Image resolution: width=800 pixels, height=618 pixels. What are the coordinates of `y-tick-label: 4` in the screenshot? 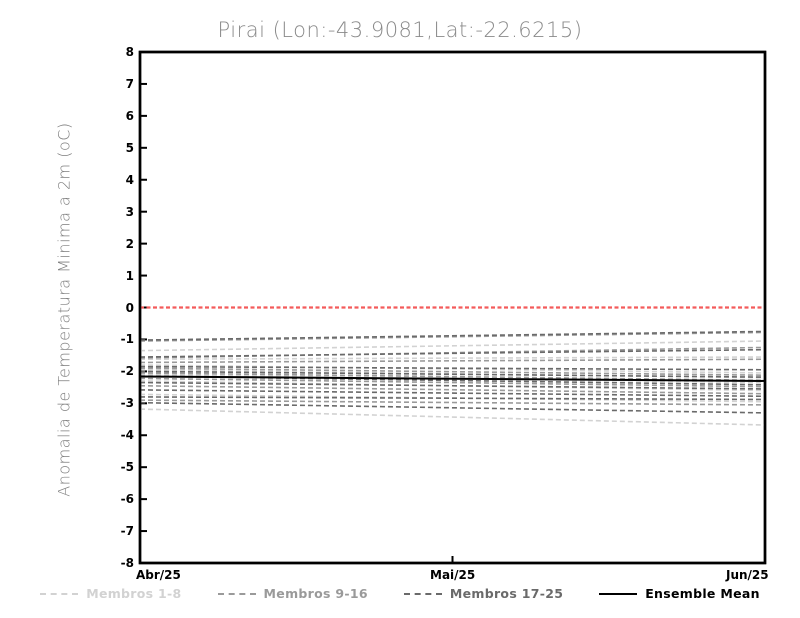 It's located at (129, 179).